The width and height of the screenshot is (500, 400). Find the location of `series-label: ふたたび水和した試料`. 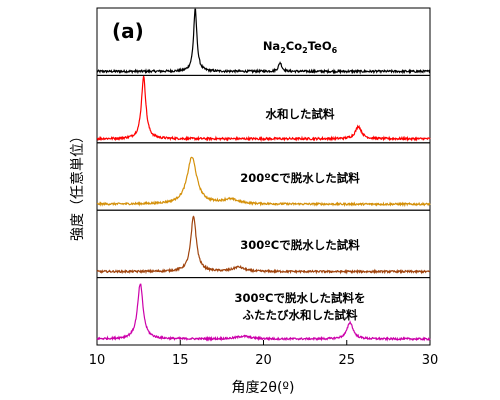

series-label: ふたたび水和した試料 is located at coordinates (300, 315).